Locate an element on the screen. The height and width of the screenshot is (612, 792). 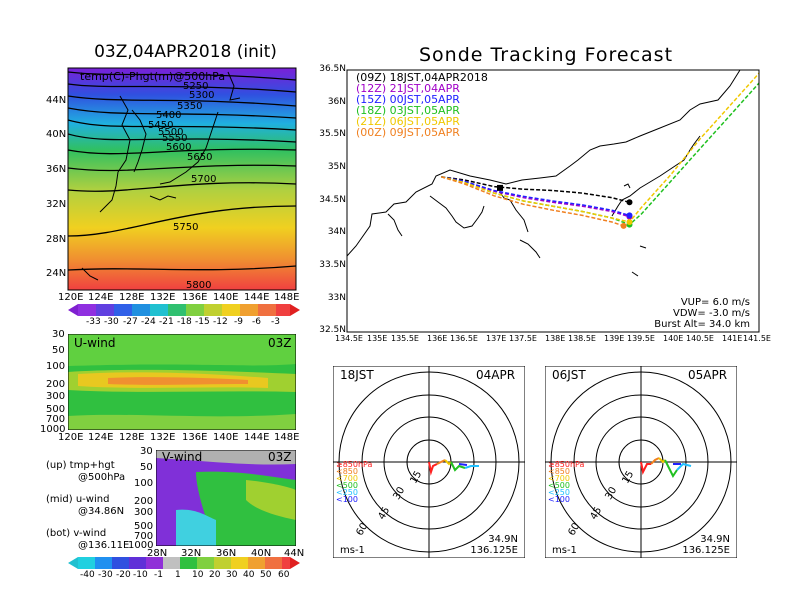
level-entry: <850 is located at coordinates (559, 471).